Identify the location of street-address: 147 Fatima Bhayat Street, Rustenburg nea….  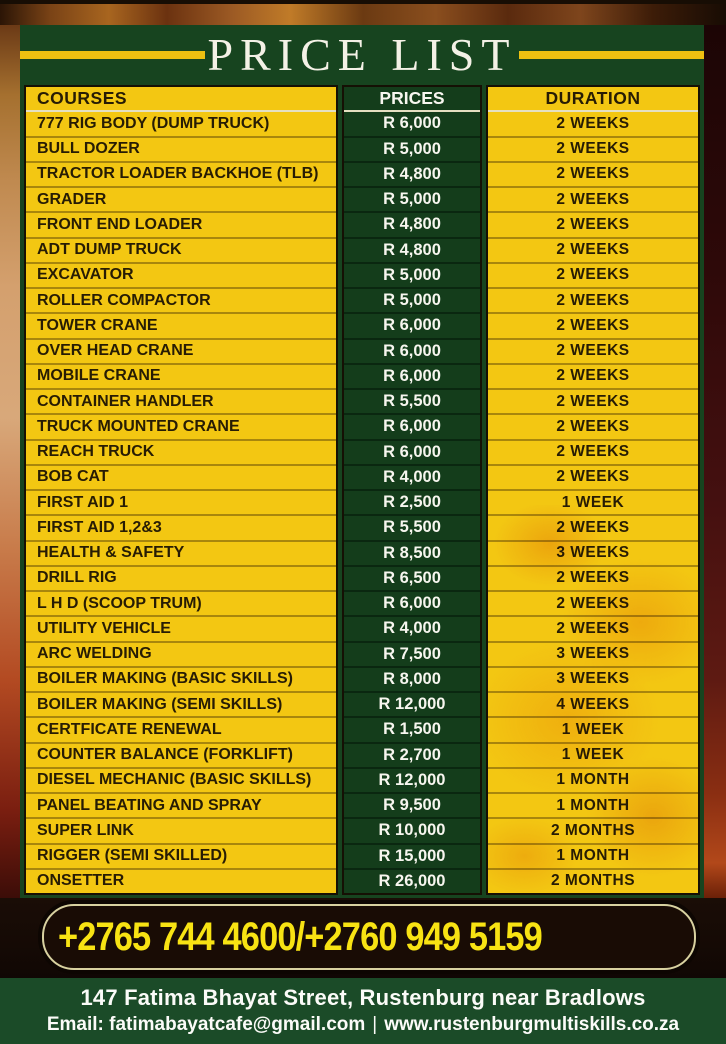
(363, 997).